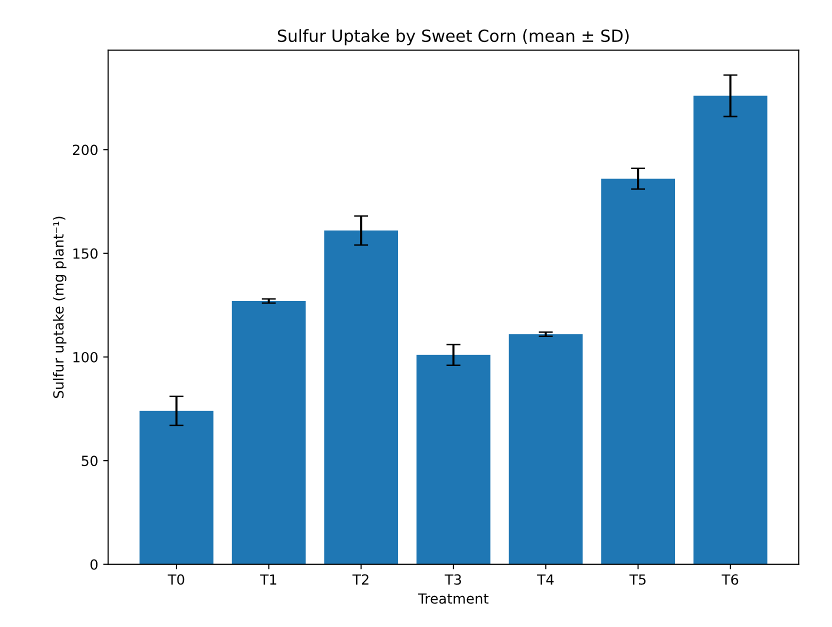 The width and height of the screenshot is (832, 627). What do you see at coordinates (85, 357) in the screenshot?
I see `y-tick-label: 100` at bounding box center [85, 357].